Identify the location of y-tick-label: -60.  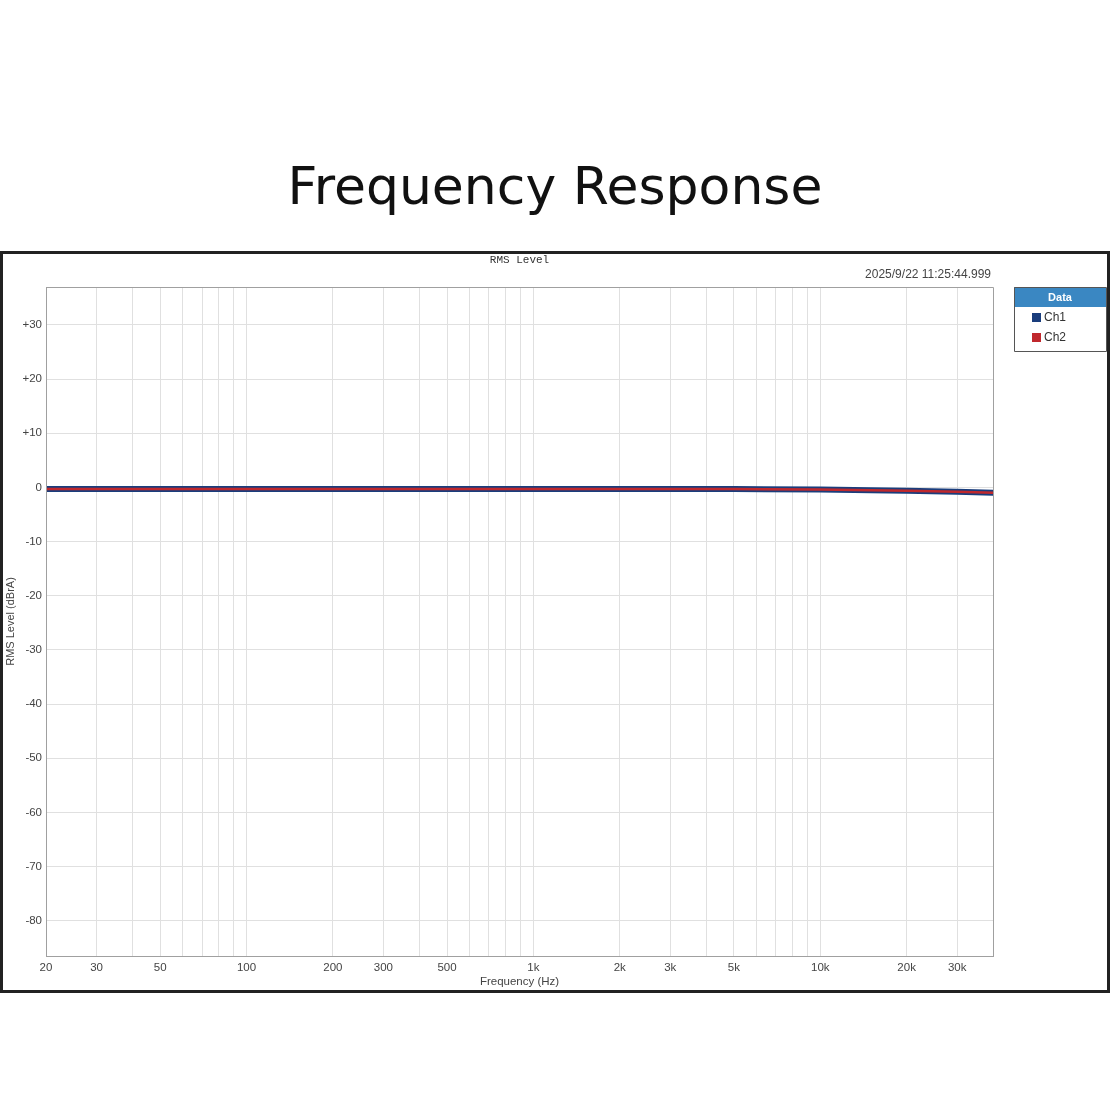
(33, 811).